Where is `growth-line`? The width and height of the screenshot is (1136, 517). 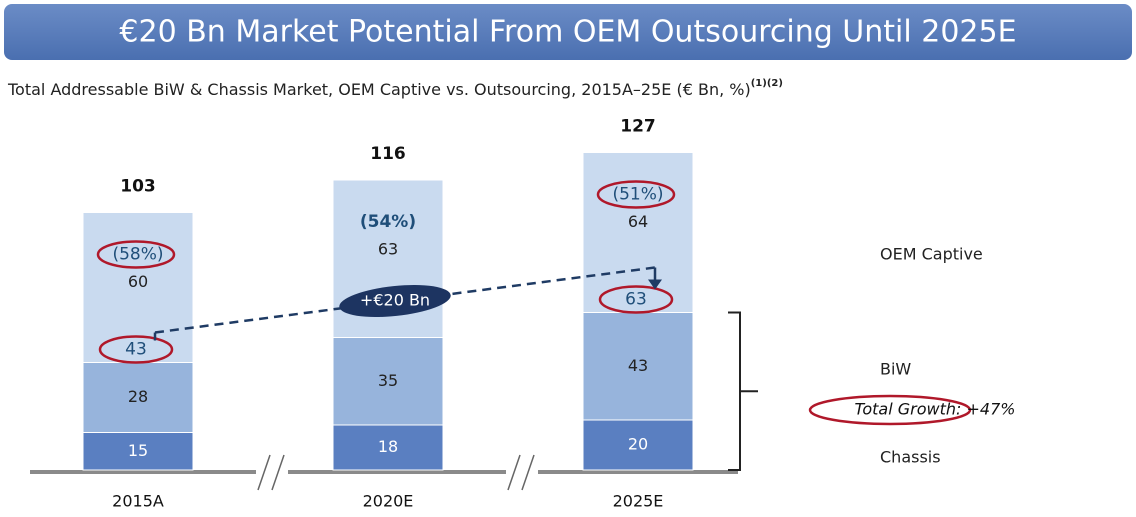 growth-line is located at coordinates (405, 300).